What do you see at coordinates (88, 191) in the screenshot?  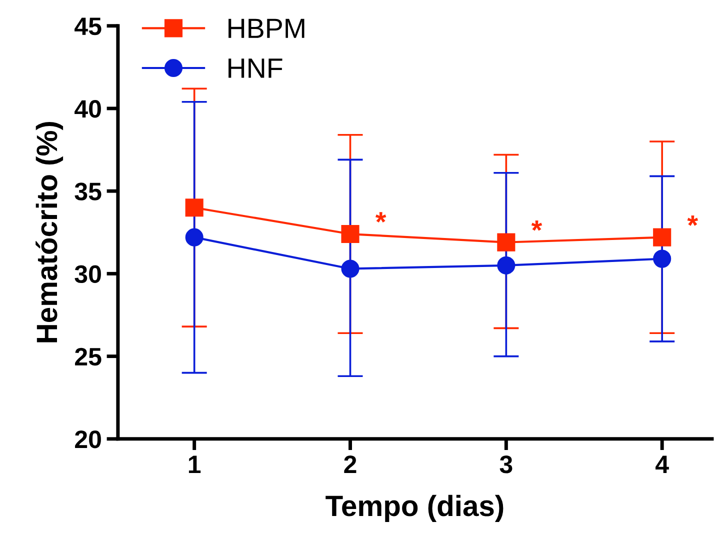 I see `y-tick-label: 35` at bounding box center [88, 191].